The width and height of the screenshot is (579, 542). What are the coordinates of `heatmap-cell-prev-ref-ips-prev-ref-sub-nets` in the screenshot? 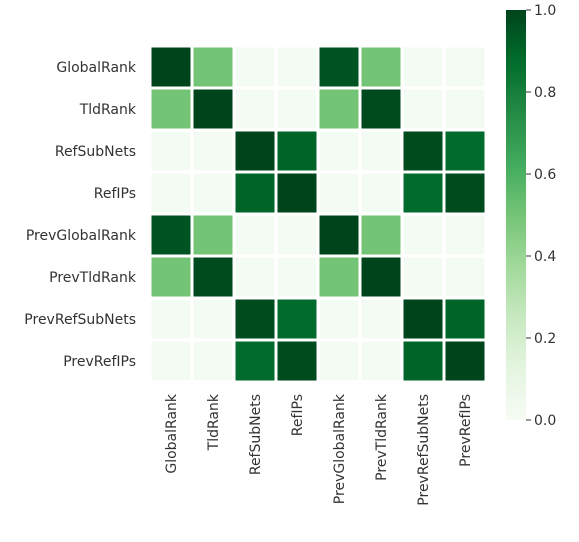 It's located at (423, 361).